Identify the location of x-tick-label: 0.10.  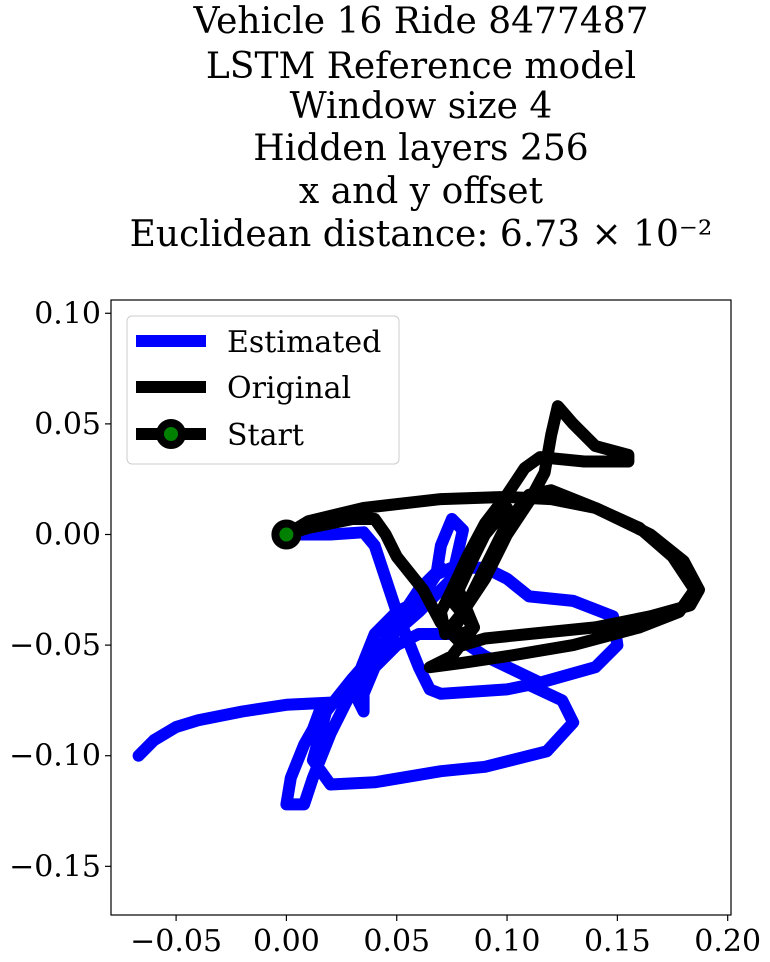
(507, 941).